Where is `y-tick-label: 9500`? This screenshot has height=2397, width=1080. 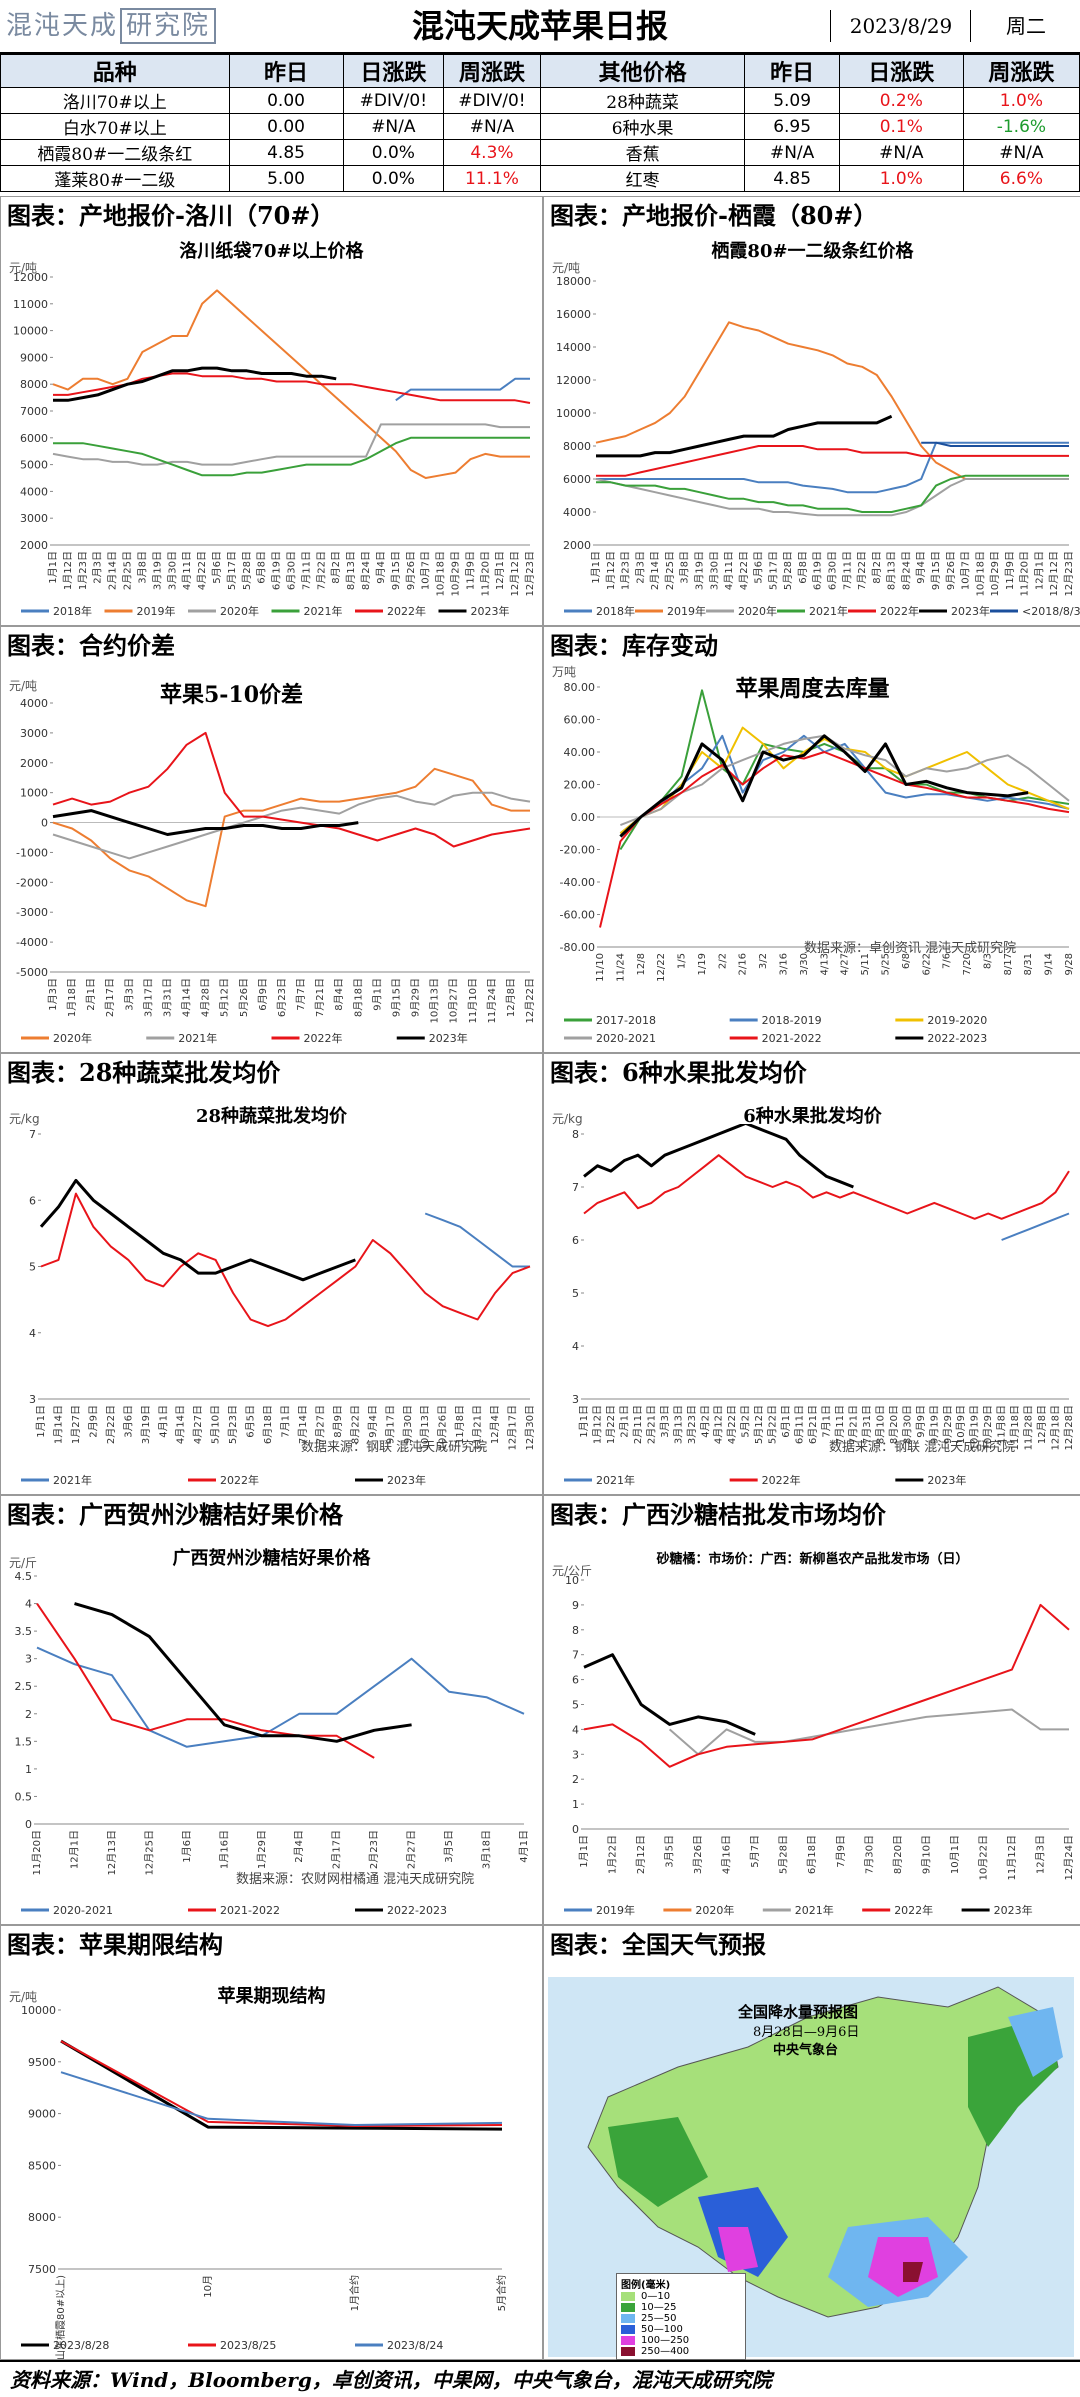
y-tick-label: 9500 is located at coordinates (42, 2062).